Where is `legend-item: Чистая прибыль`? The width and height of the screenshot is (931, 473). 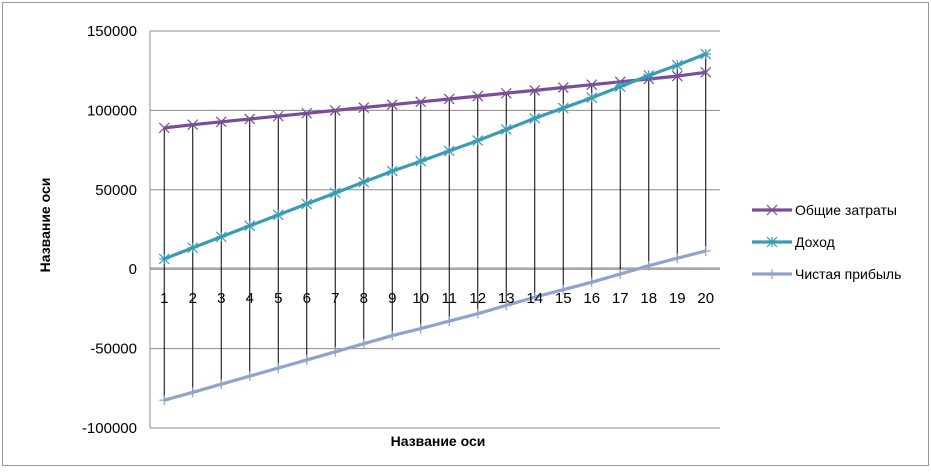 legend-item: Чистая прибыль is located at coordinates (826, 274).